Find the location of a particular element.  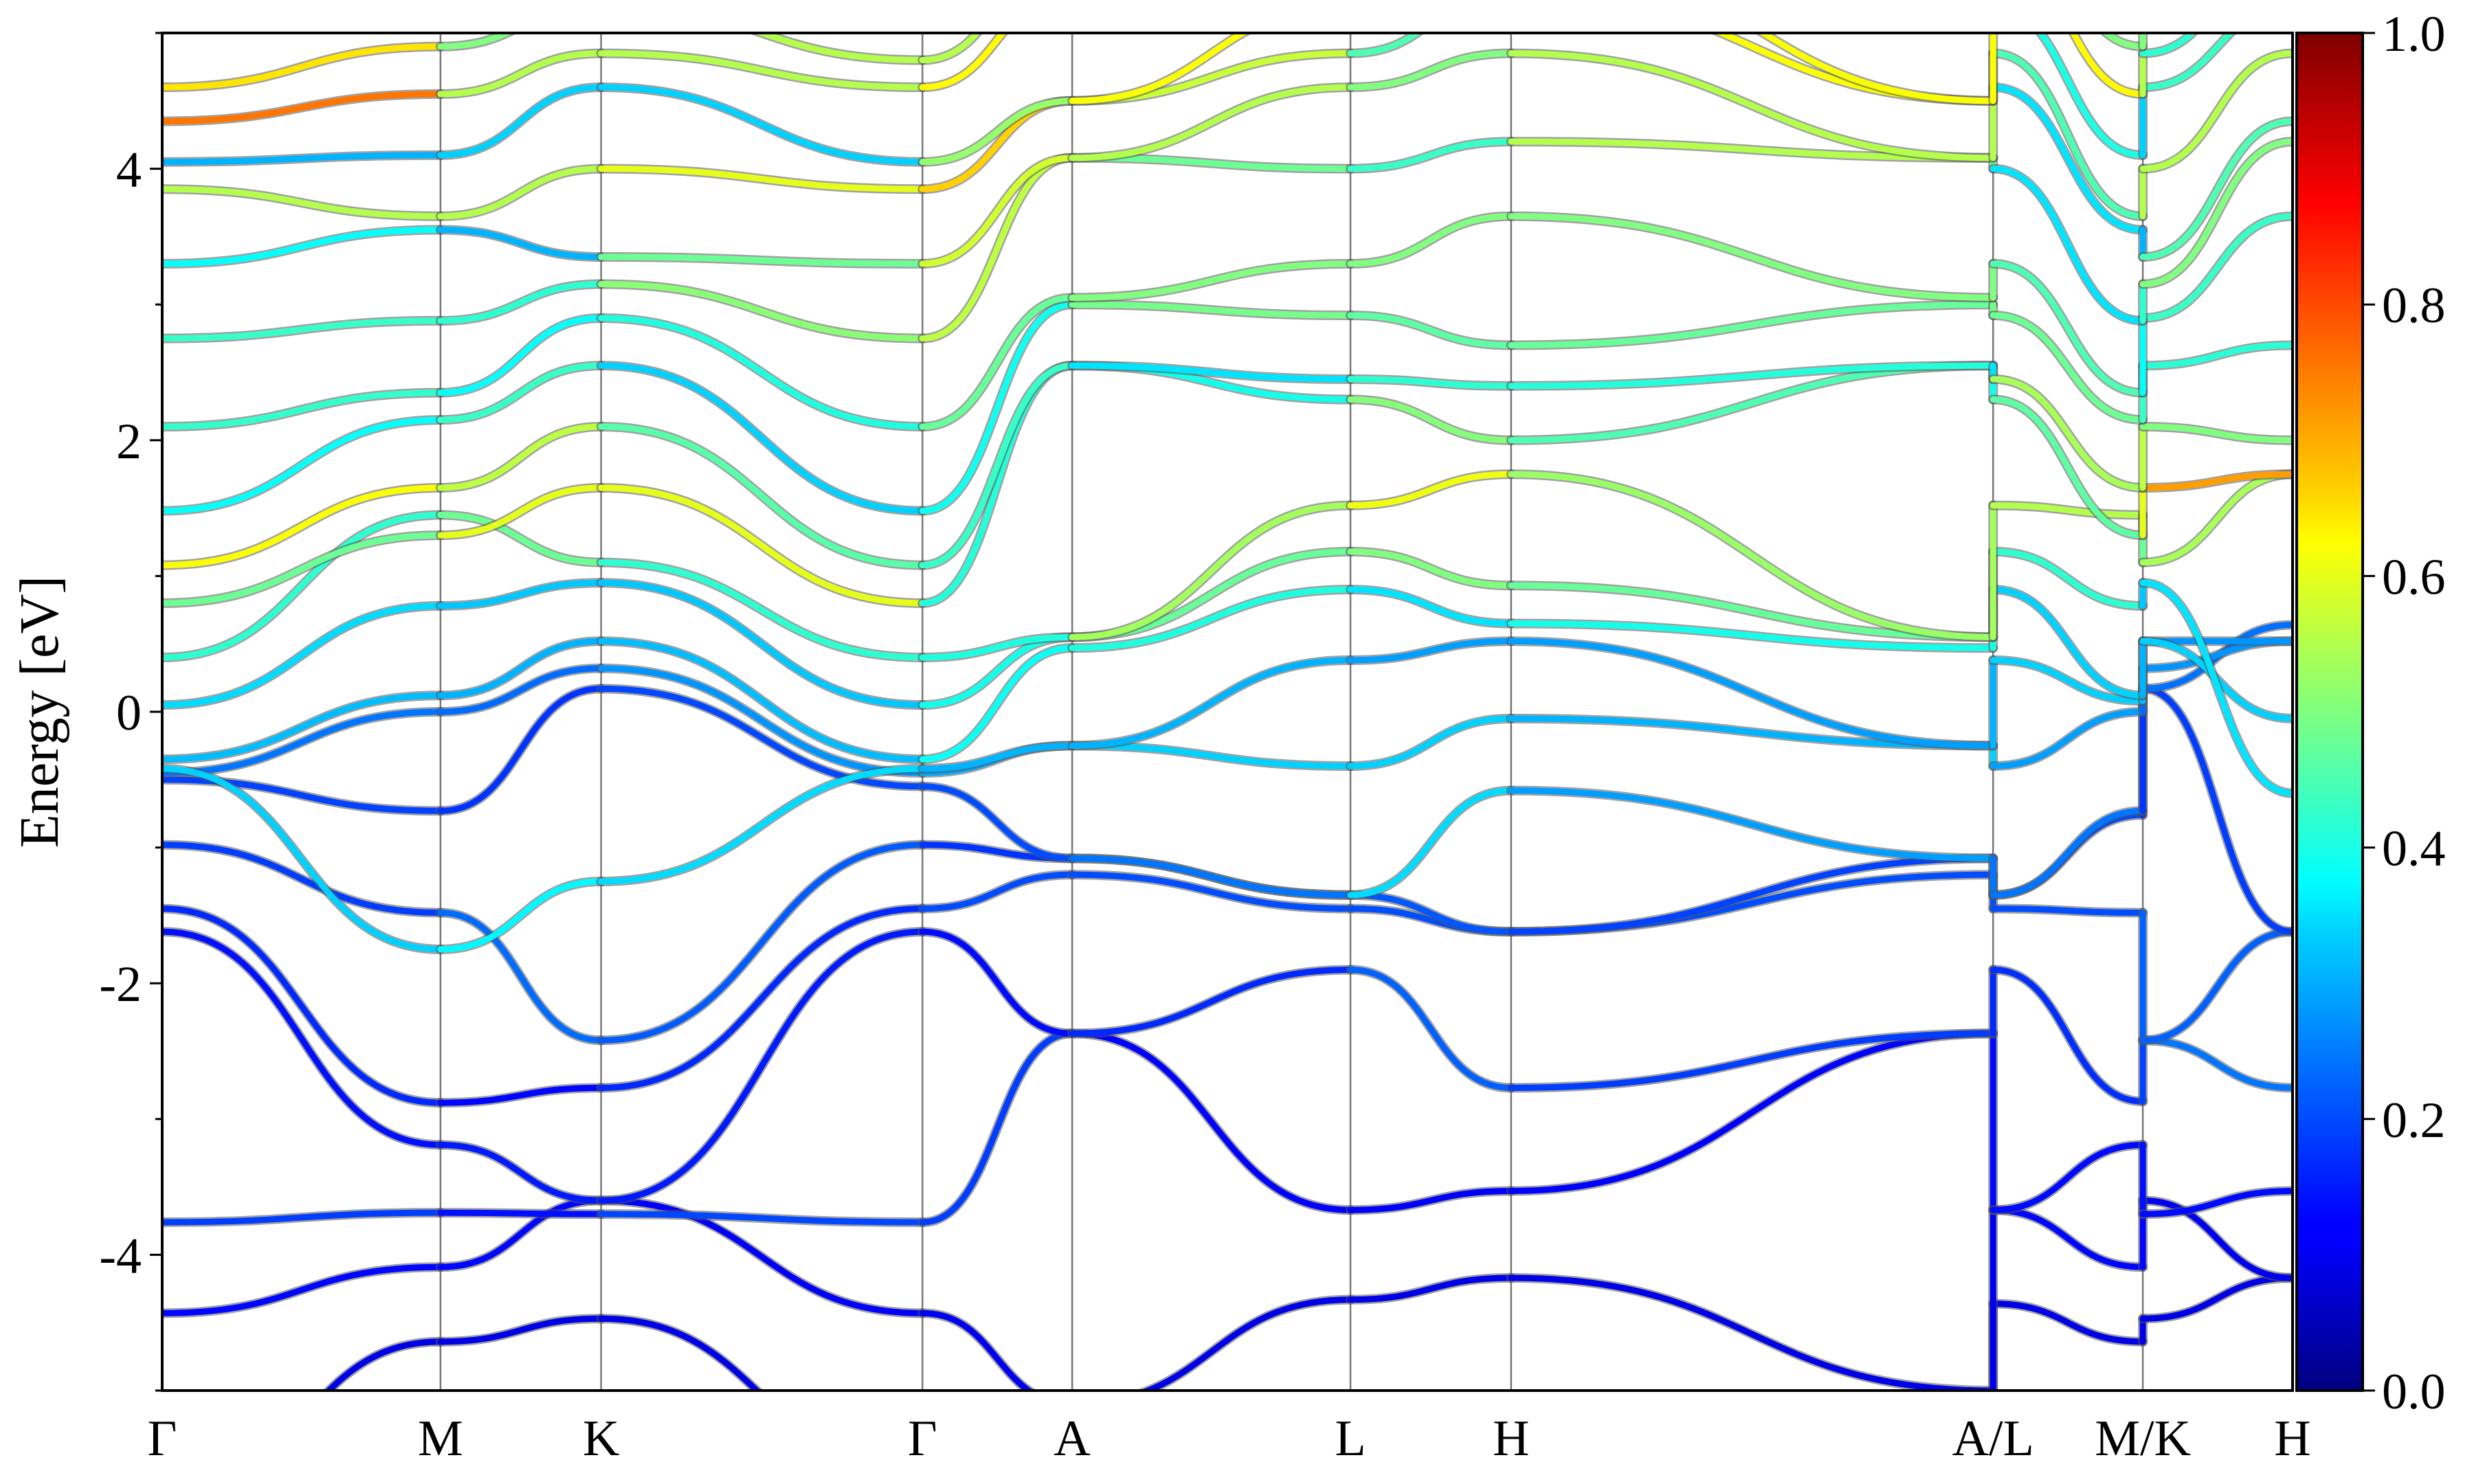

k-point-label: L is located at coordinates (1350, 1438).